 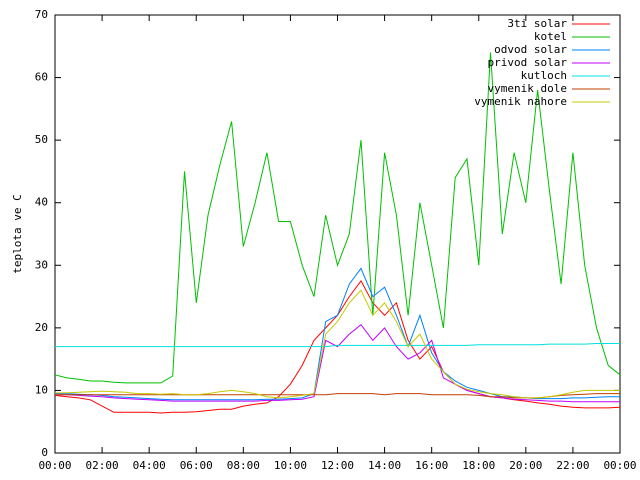 I want to click on x-tick-label: 14:00, so click(x=384, y=465).